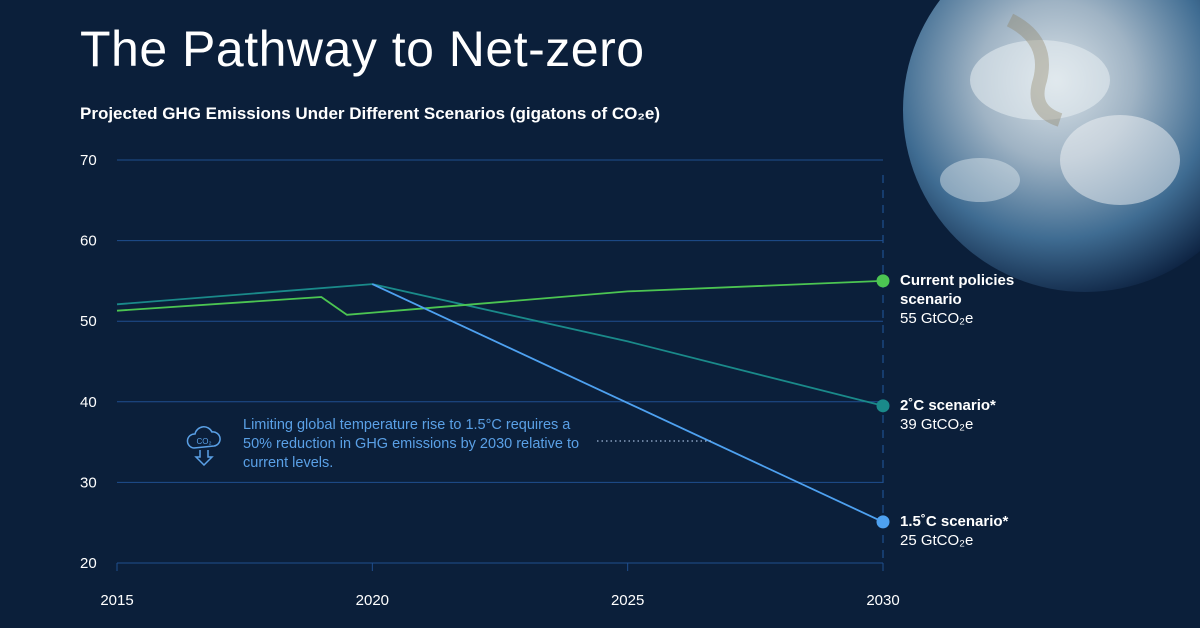  I want to click on x-tick-label: 2020, so click(372, 600).